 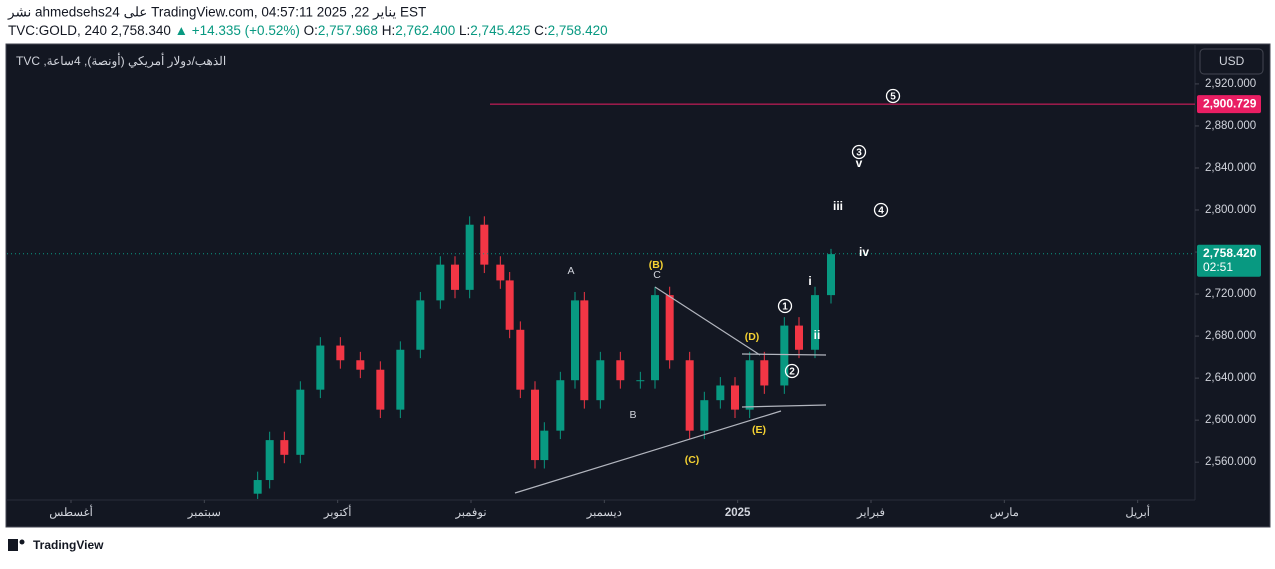 What do you see at coordinates (692, 460) in the screenshot?
I see `wave-label: (C)` at bounding box center [692, 460].